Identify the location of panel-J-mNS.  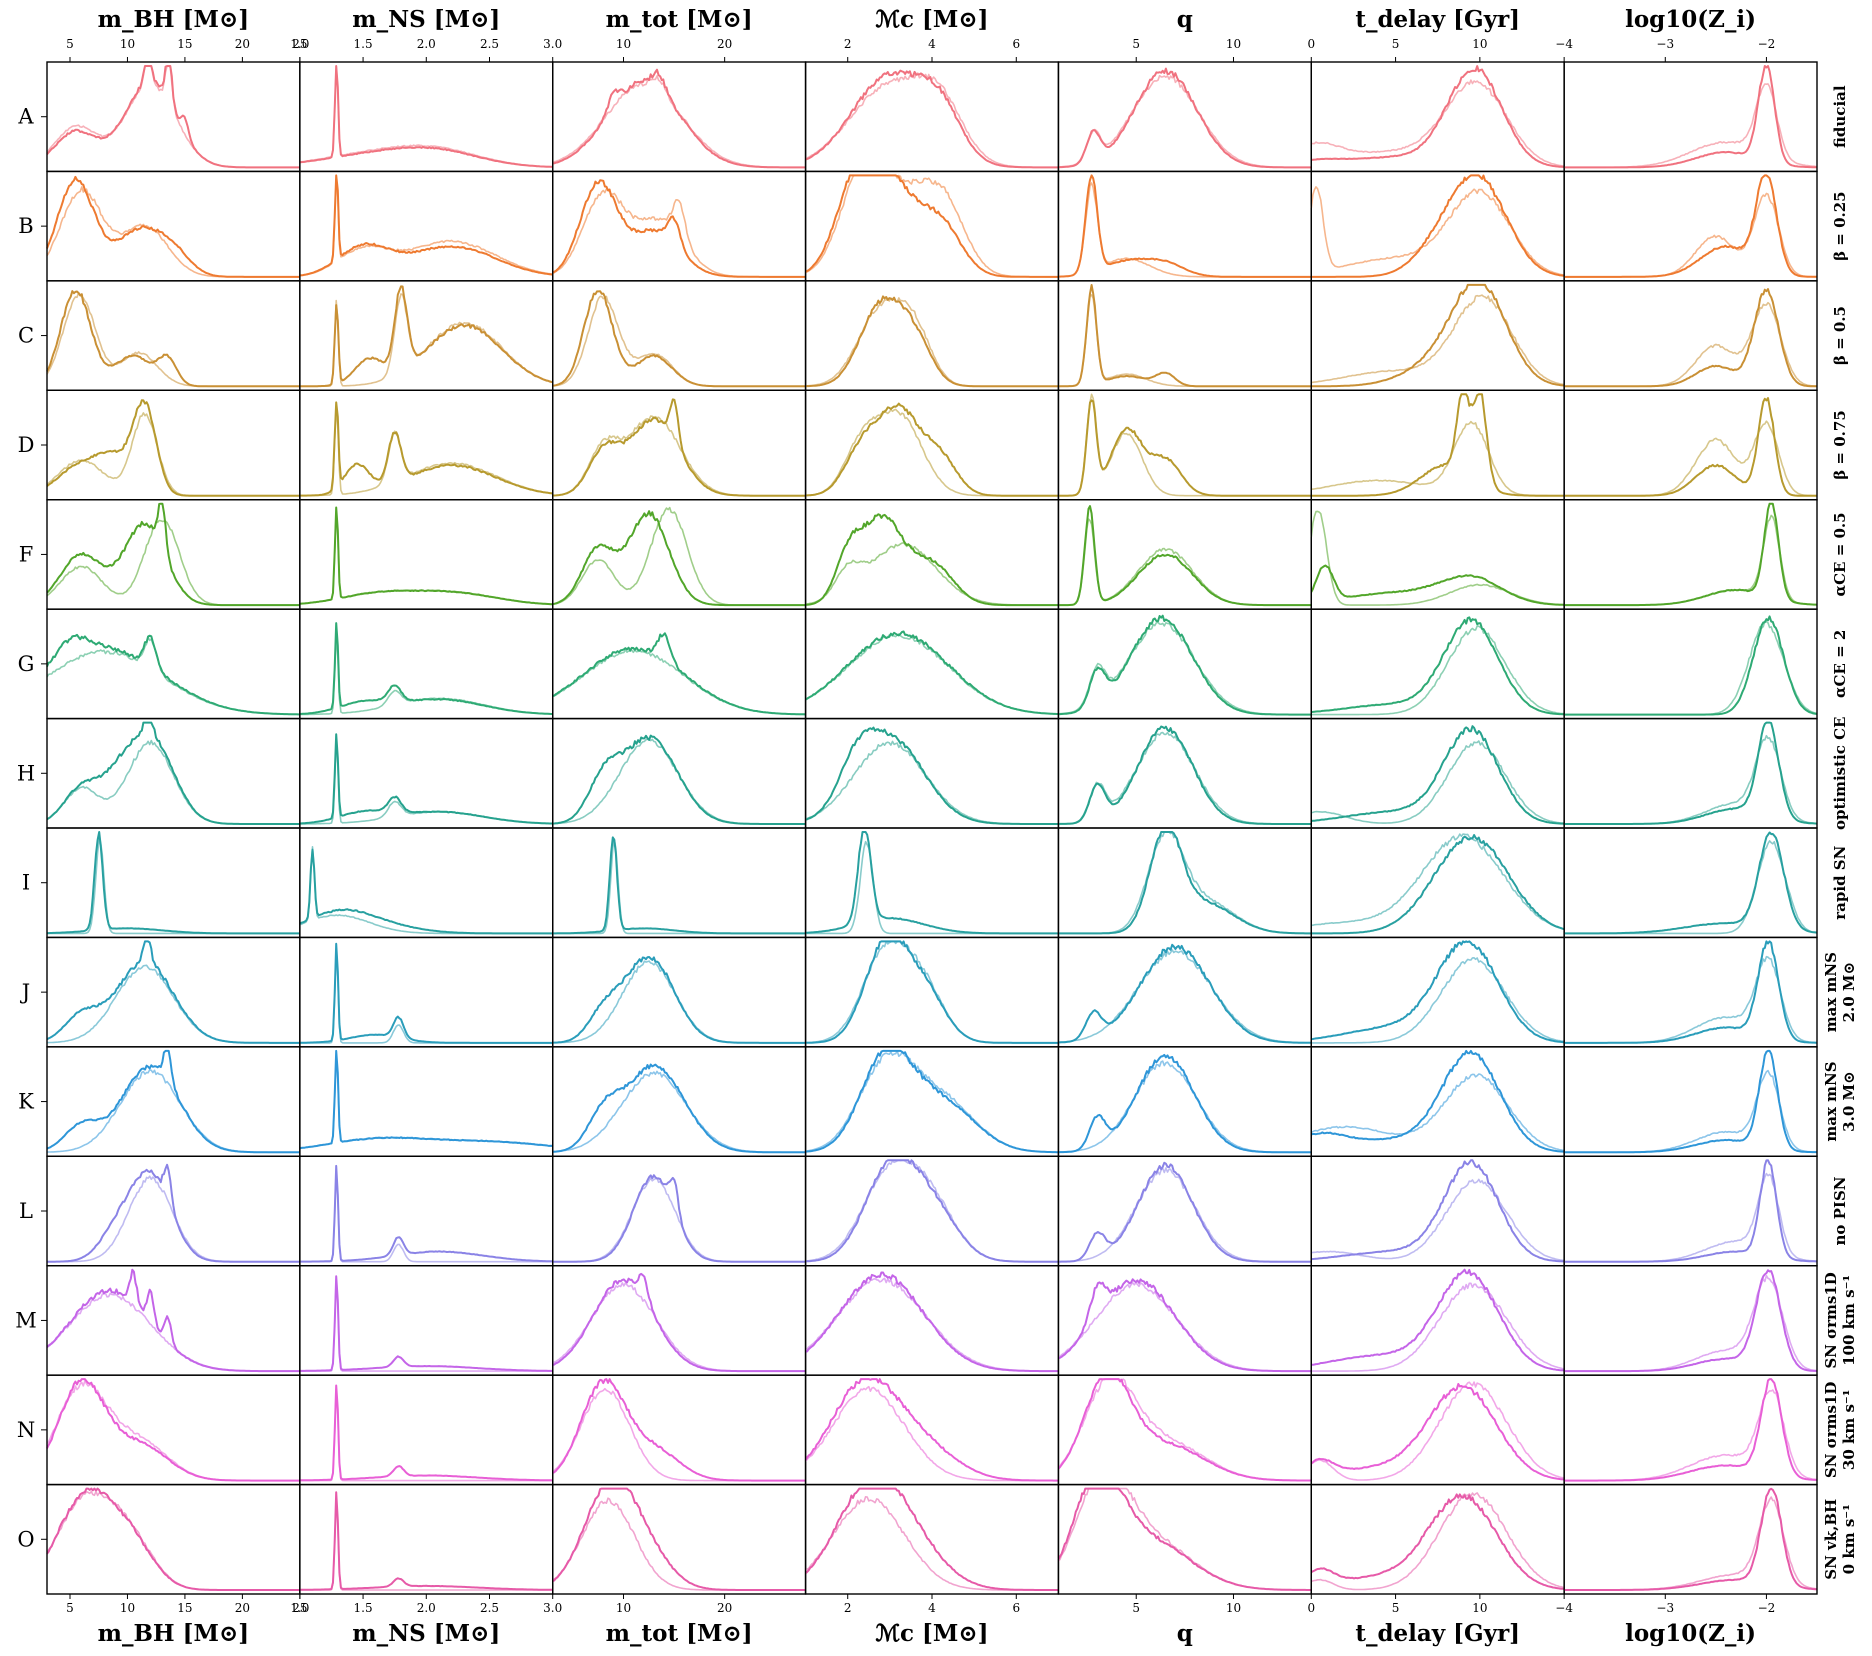
(426, 992).